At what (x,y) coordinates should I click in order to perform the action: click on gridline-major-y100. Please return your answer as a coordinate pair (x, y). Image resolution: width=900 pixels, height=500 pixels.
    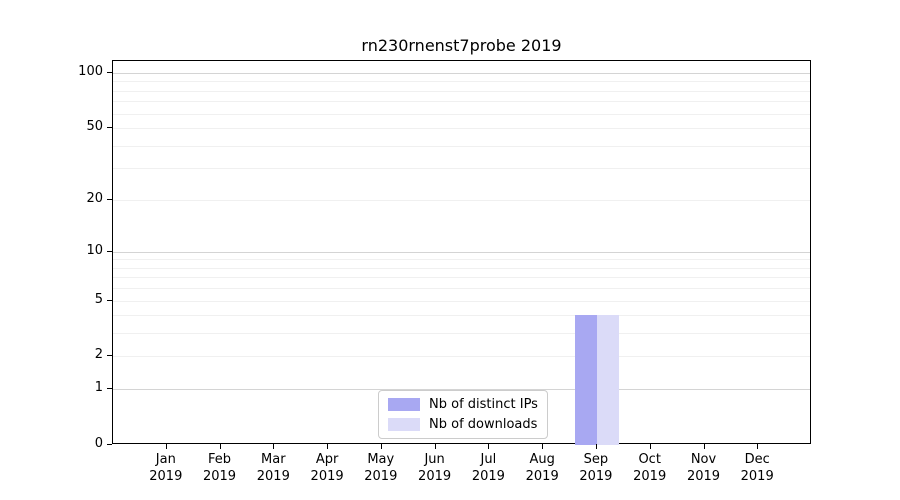
    Looking at the image, I should click on (461, 73).